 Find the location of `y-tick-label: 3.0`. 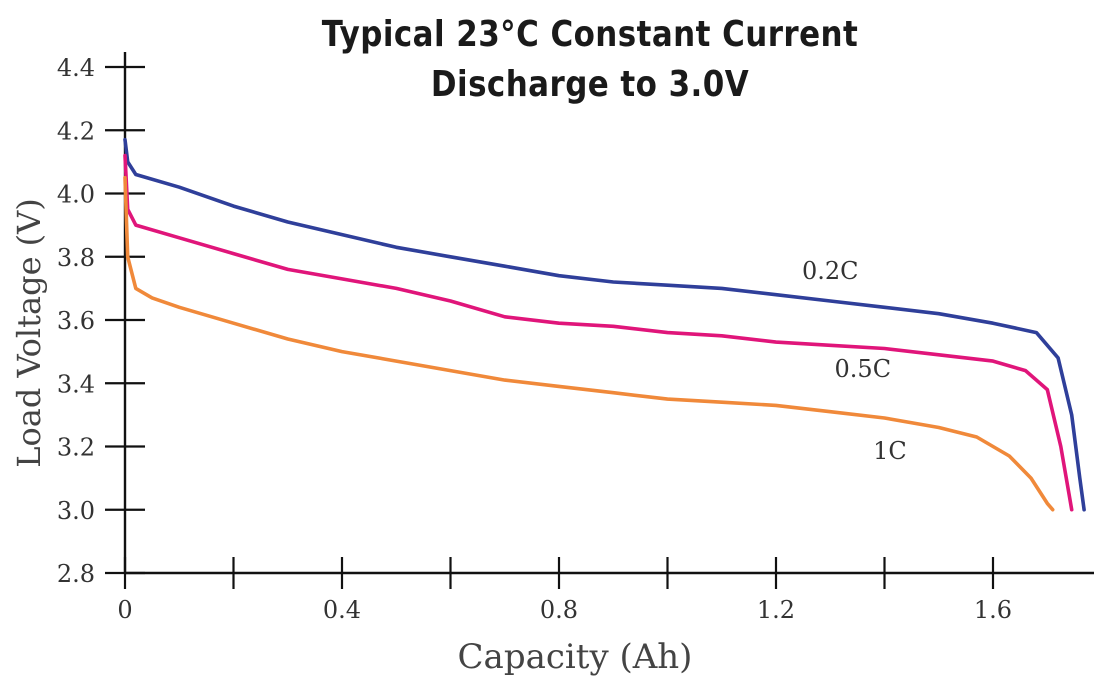

y-tick-label: 3.0 is located at coordinates (76, 511).